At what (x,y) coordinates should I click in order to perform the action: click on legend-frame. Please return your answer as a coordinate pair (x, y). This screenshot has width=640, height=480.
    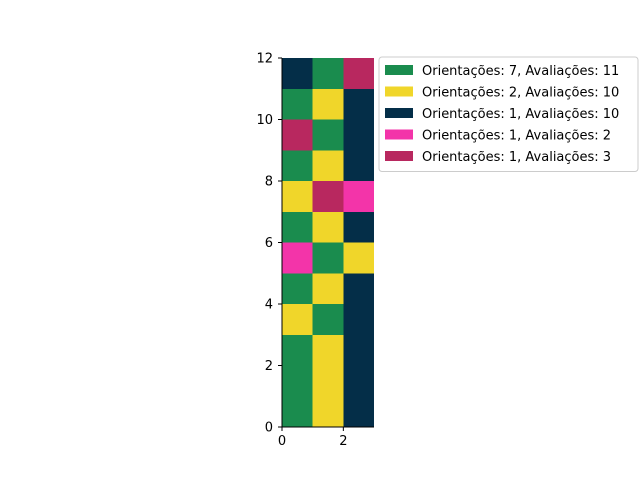
    Looking at the image, I should click on (508, 114).